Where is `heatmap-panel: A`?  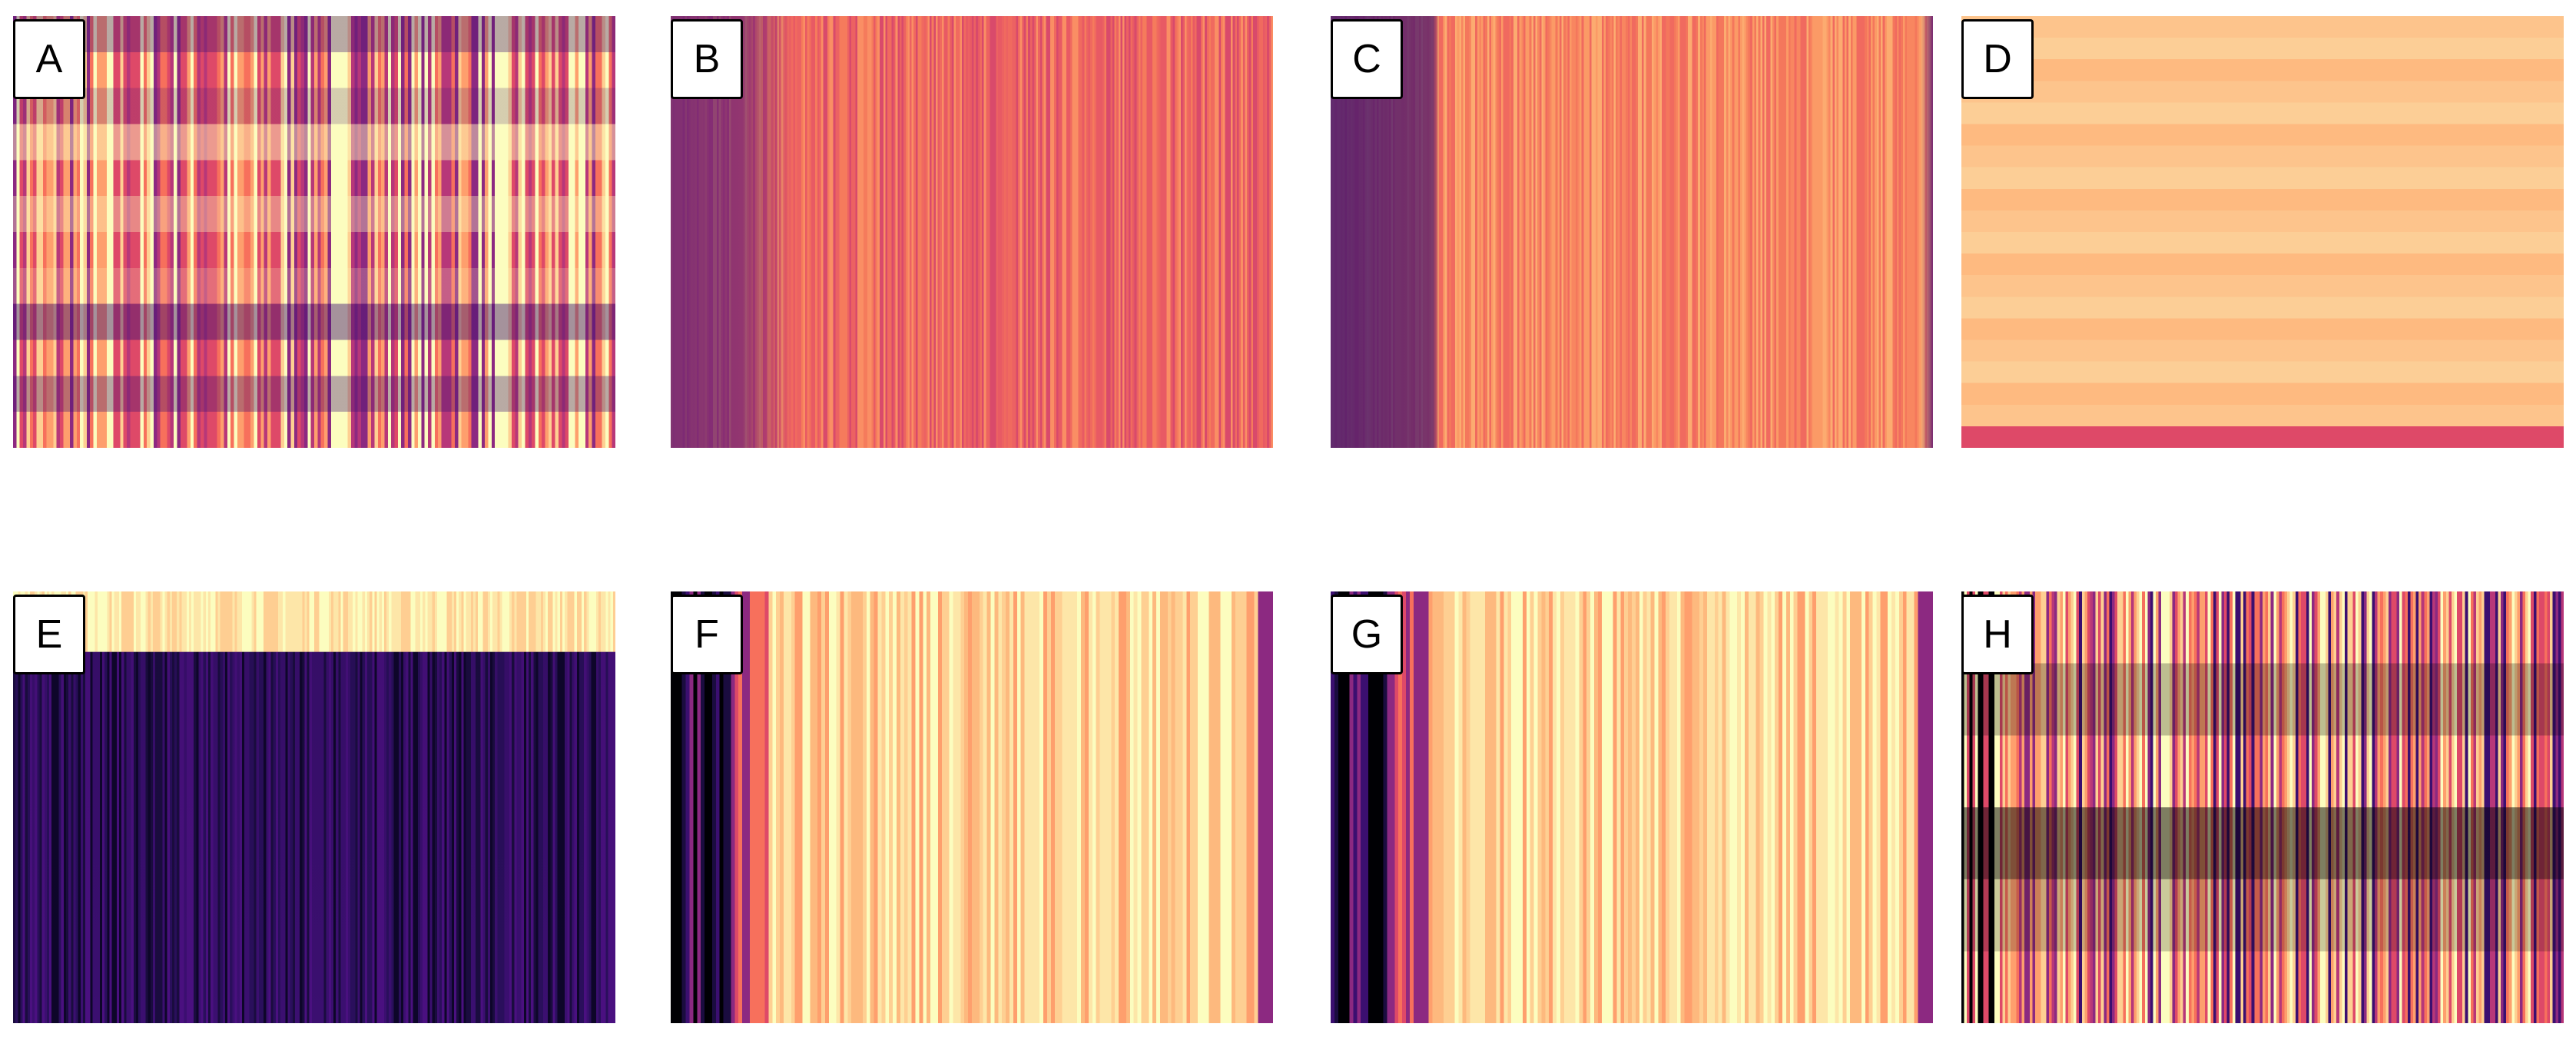 heatmap-panel: A is located at coordinates (314, 232).